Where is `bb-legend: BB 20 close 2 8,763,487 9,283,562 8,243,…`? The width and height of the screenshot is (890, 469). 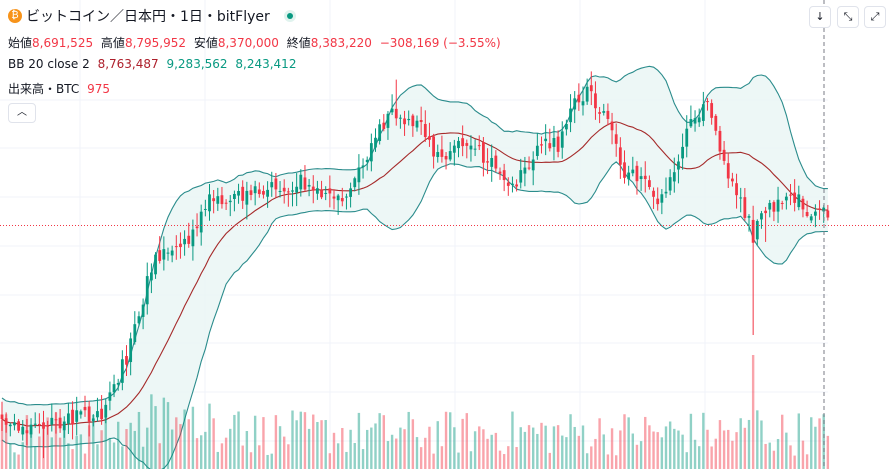
bb-legend: BB 20 close 2 8,763,487 9,283,562 8,243,… is located at coordinates (154, 64).